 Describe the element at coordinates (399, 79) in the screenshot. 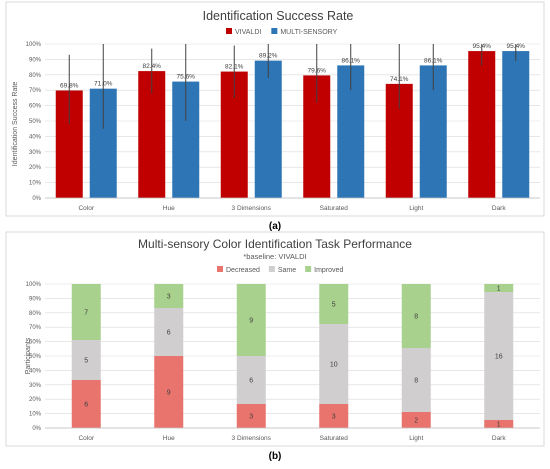

I see `data-label: 74.1%` at that location.